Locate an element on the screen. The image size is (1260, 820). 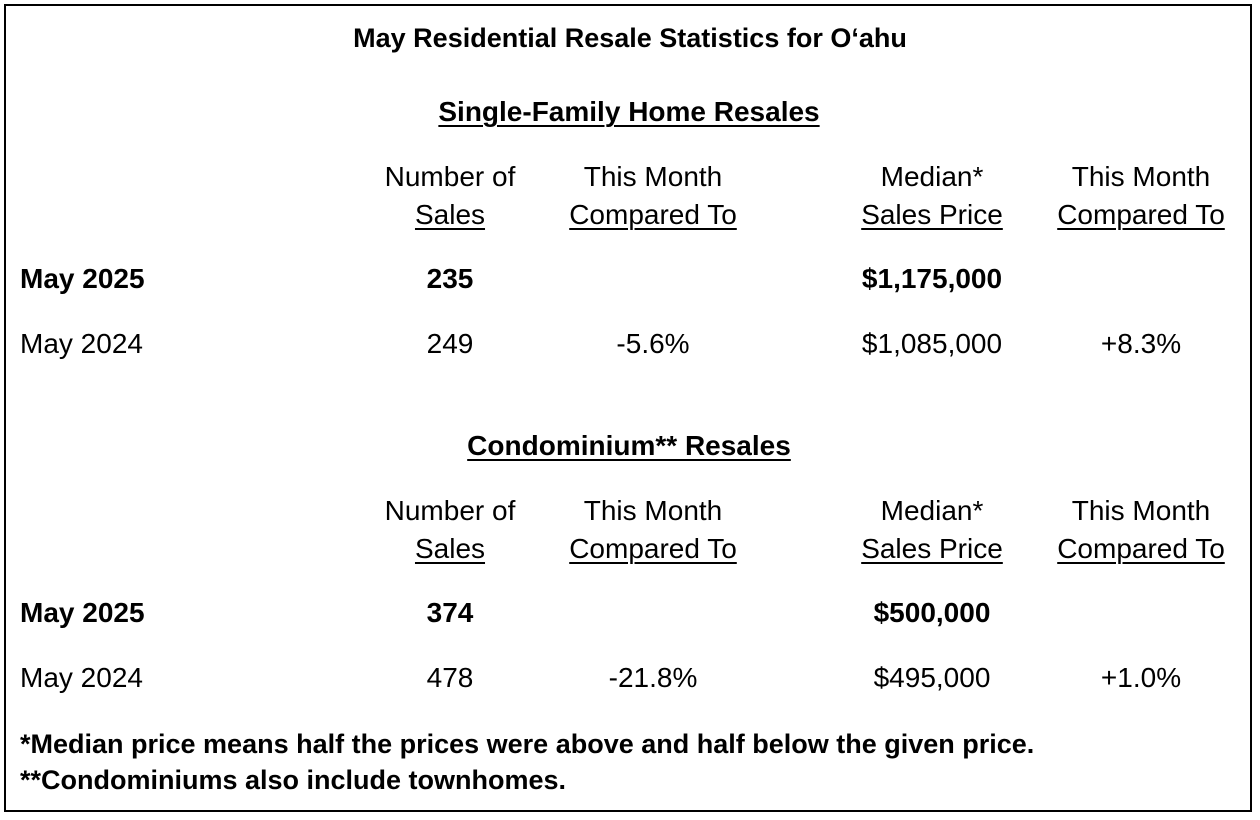
row-sales-current: 374 is located at coordinates (450, 612).